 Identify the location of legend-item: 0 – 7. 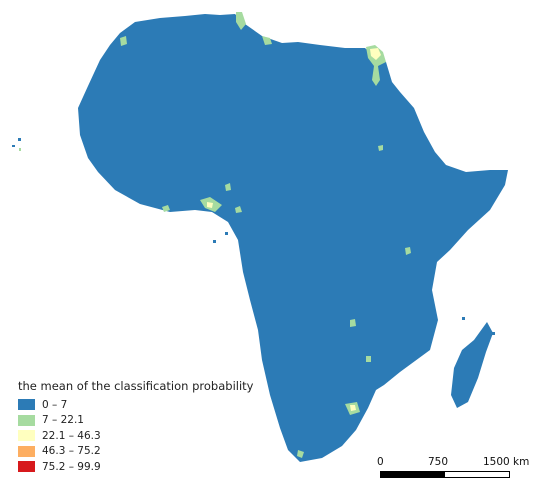
(136, 405).